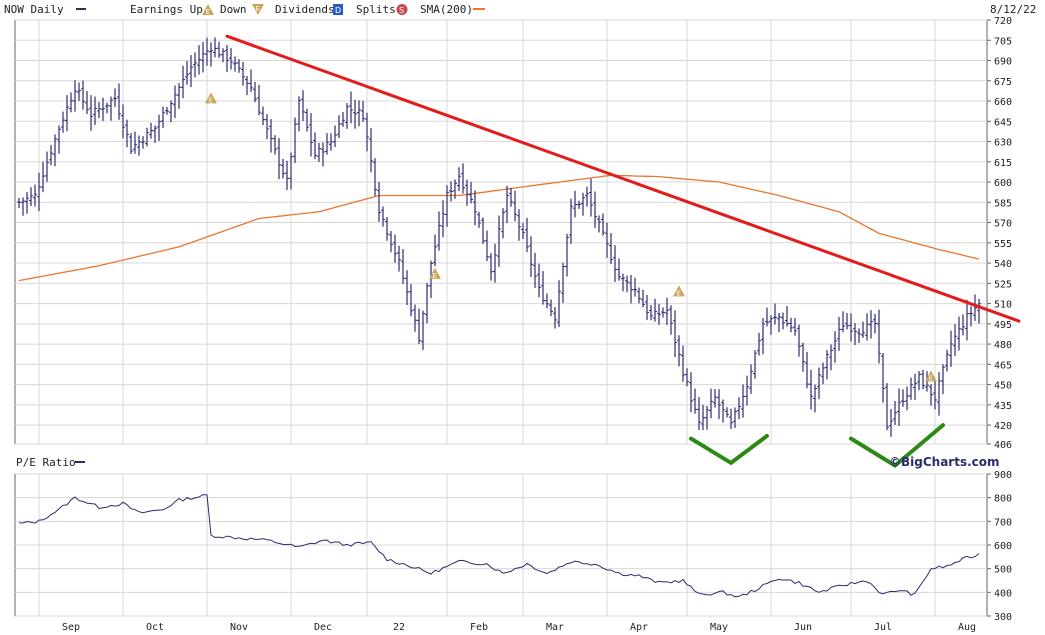  I want to click on legend-series-label: NOW Daily, so click(34, 9).